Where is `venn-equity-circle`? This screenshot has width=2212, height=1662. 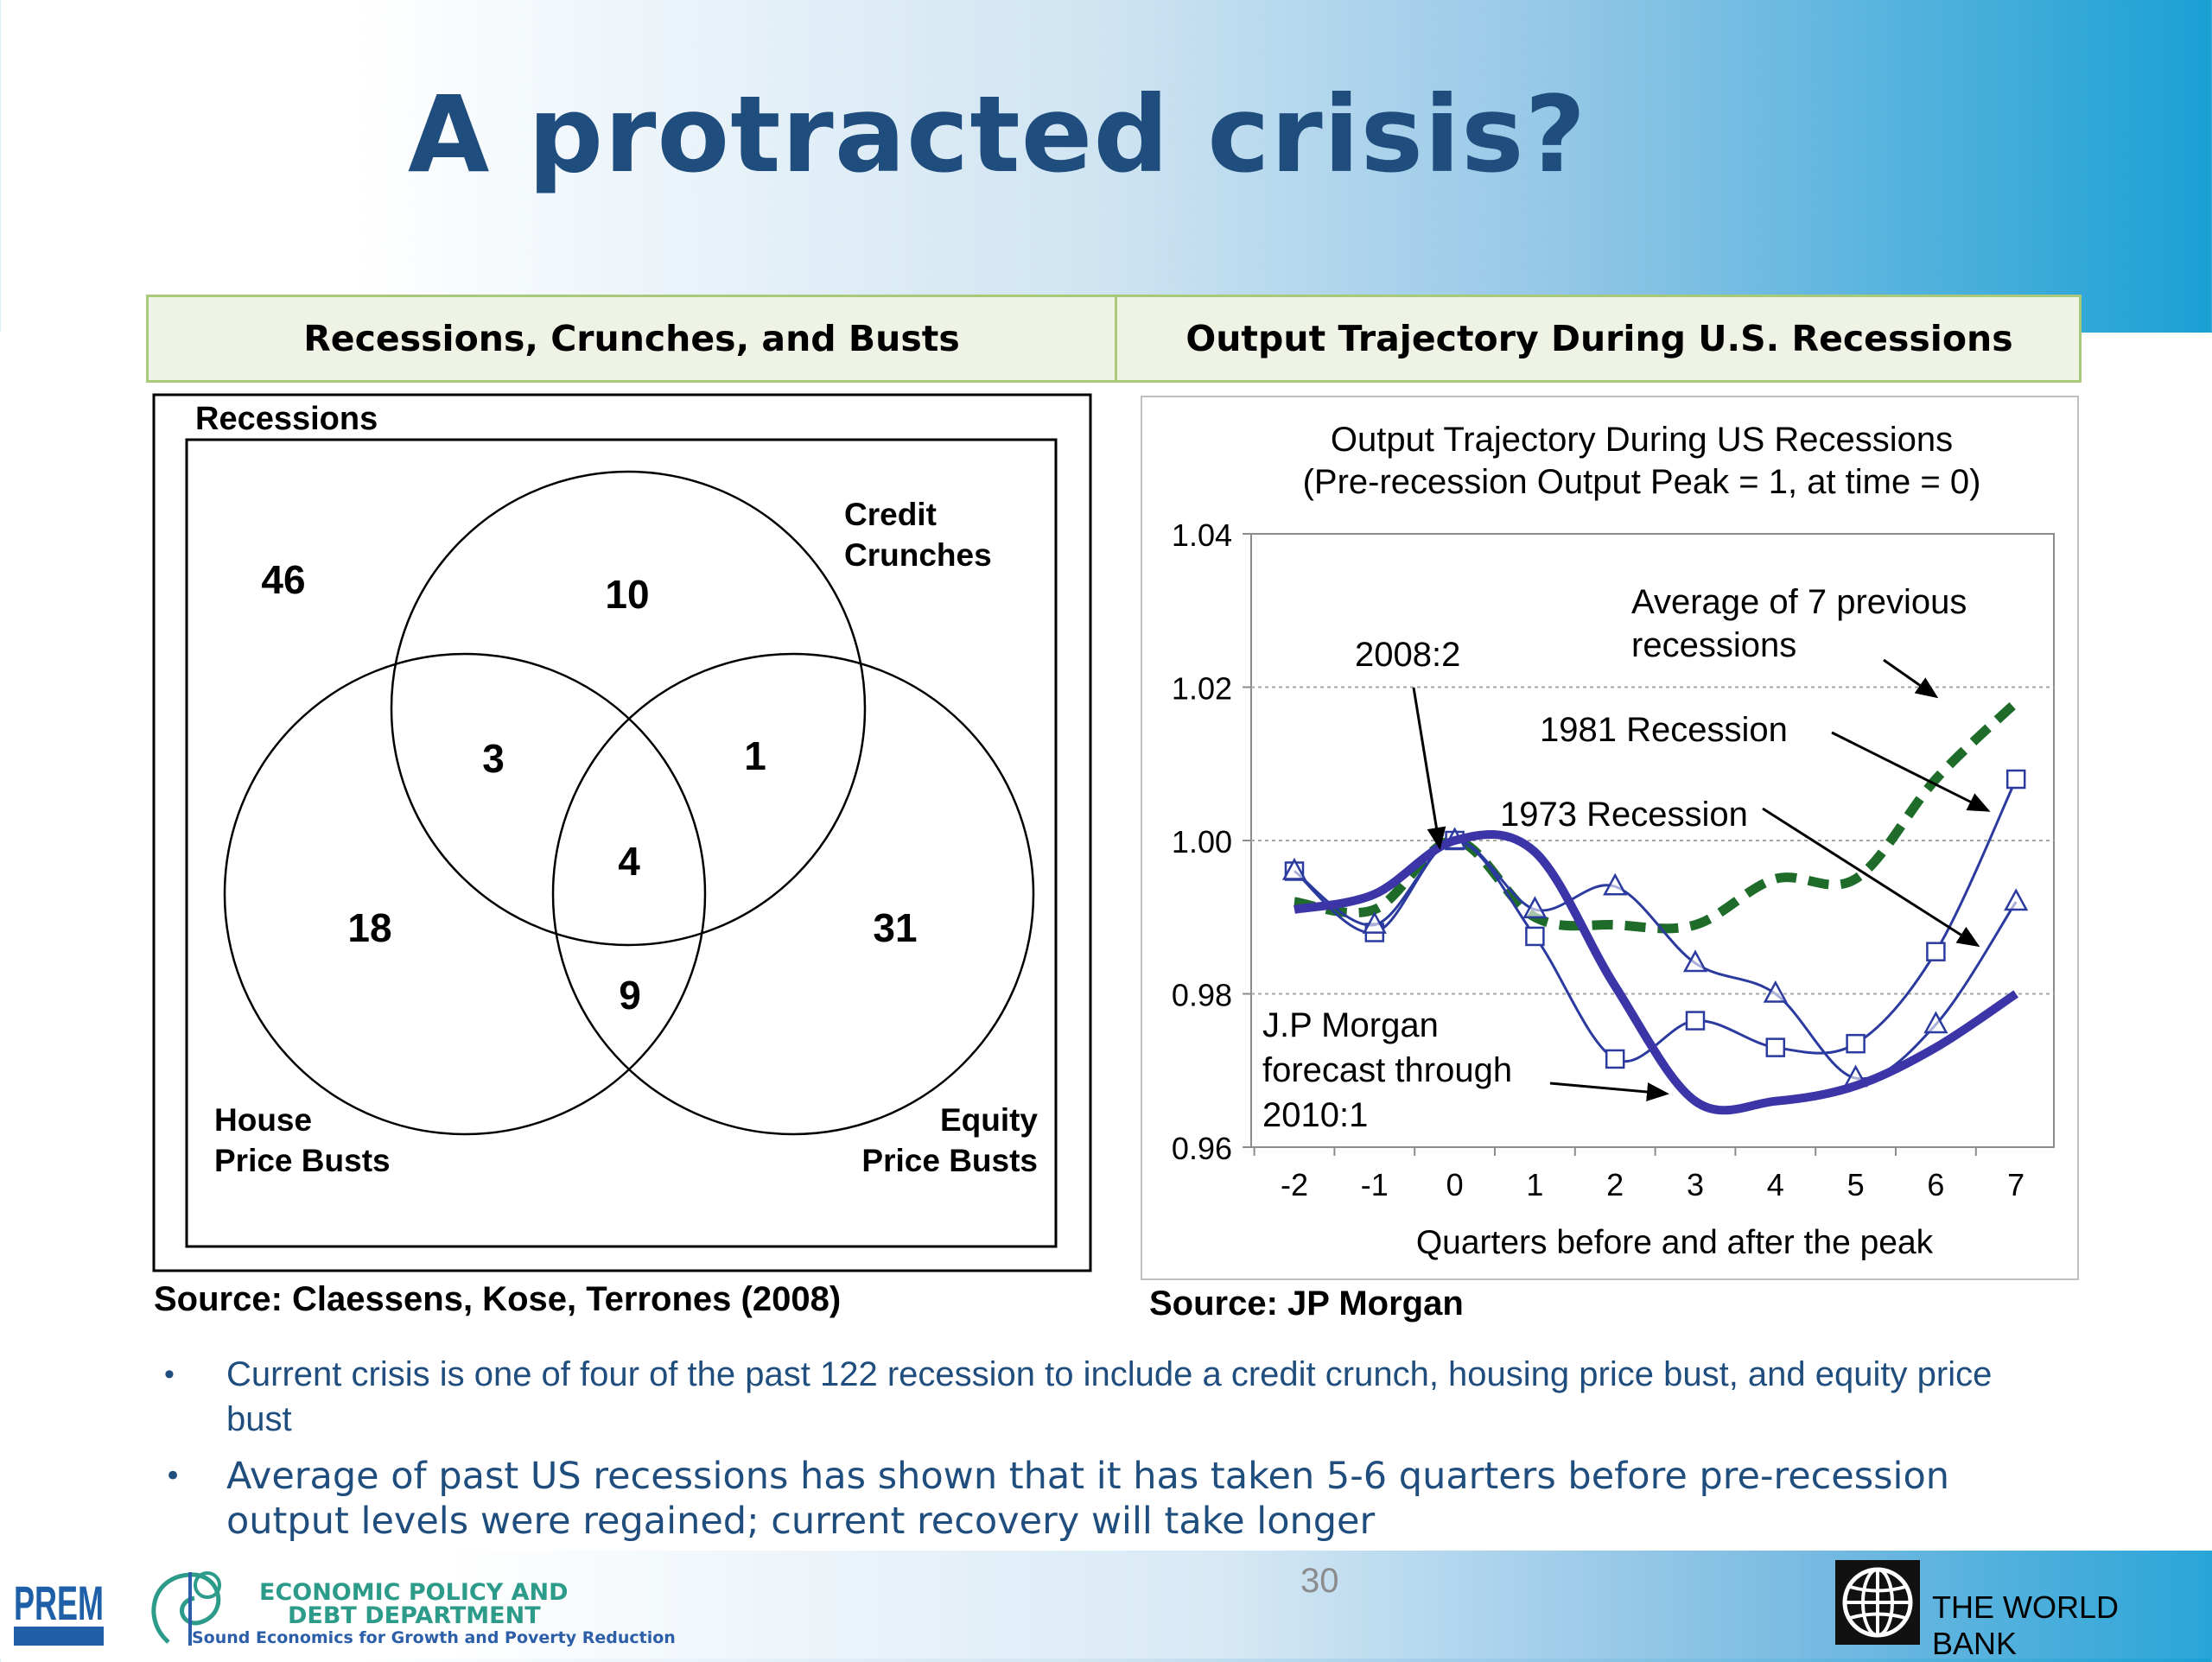 venn-equity-circle is located at coordinates (793, 894).